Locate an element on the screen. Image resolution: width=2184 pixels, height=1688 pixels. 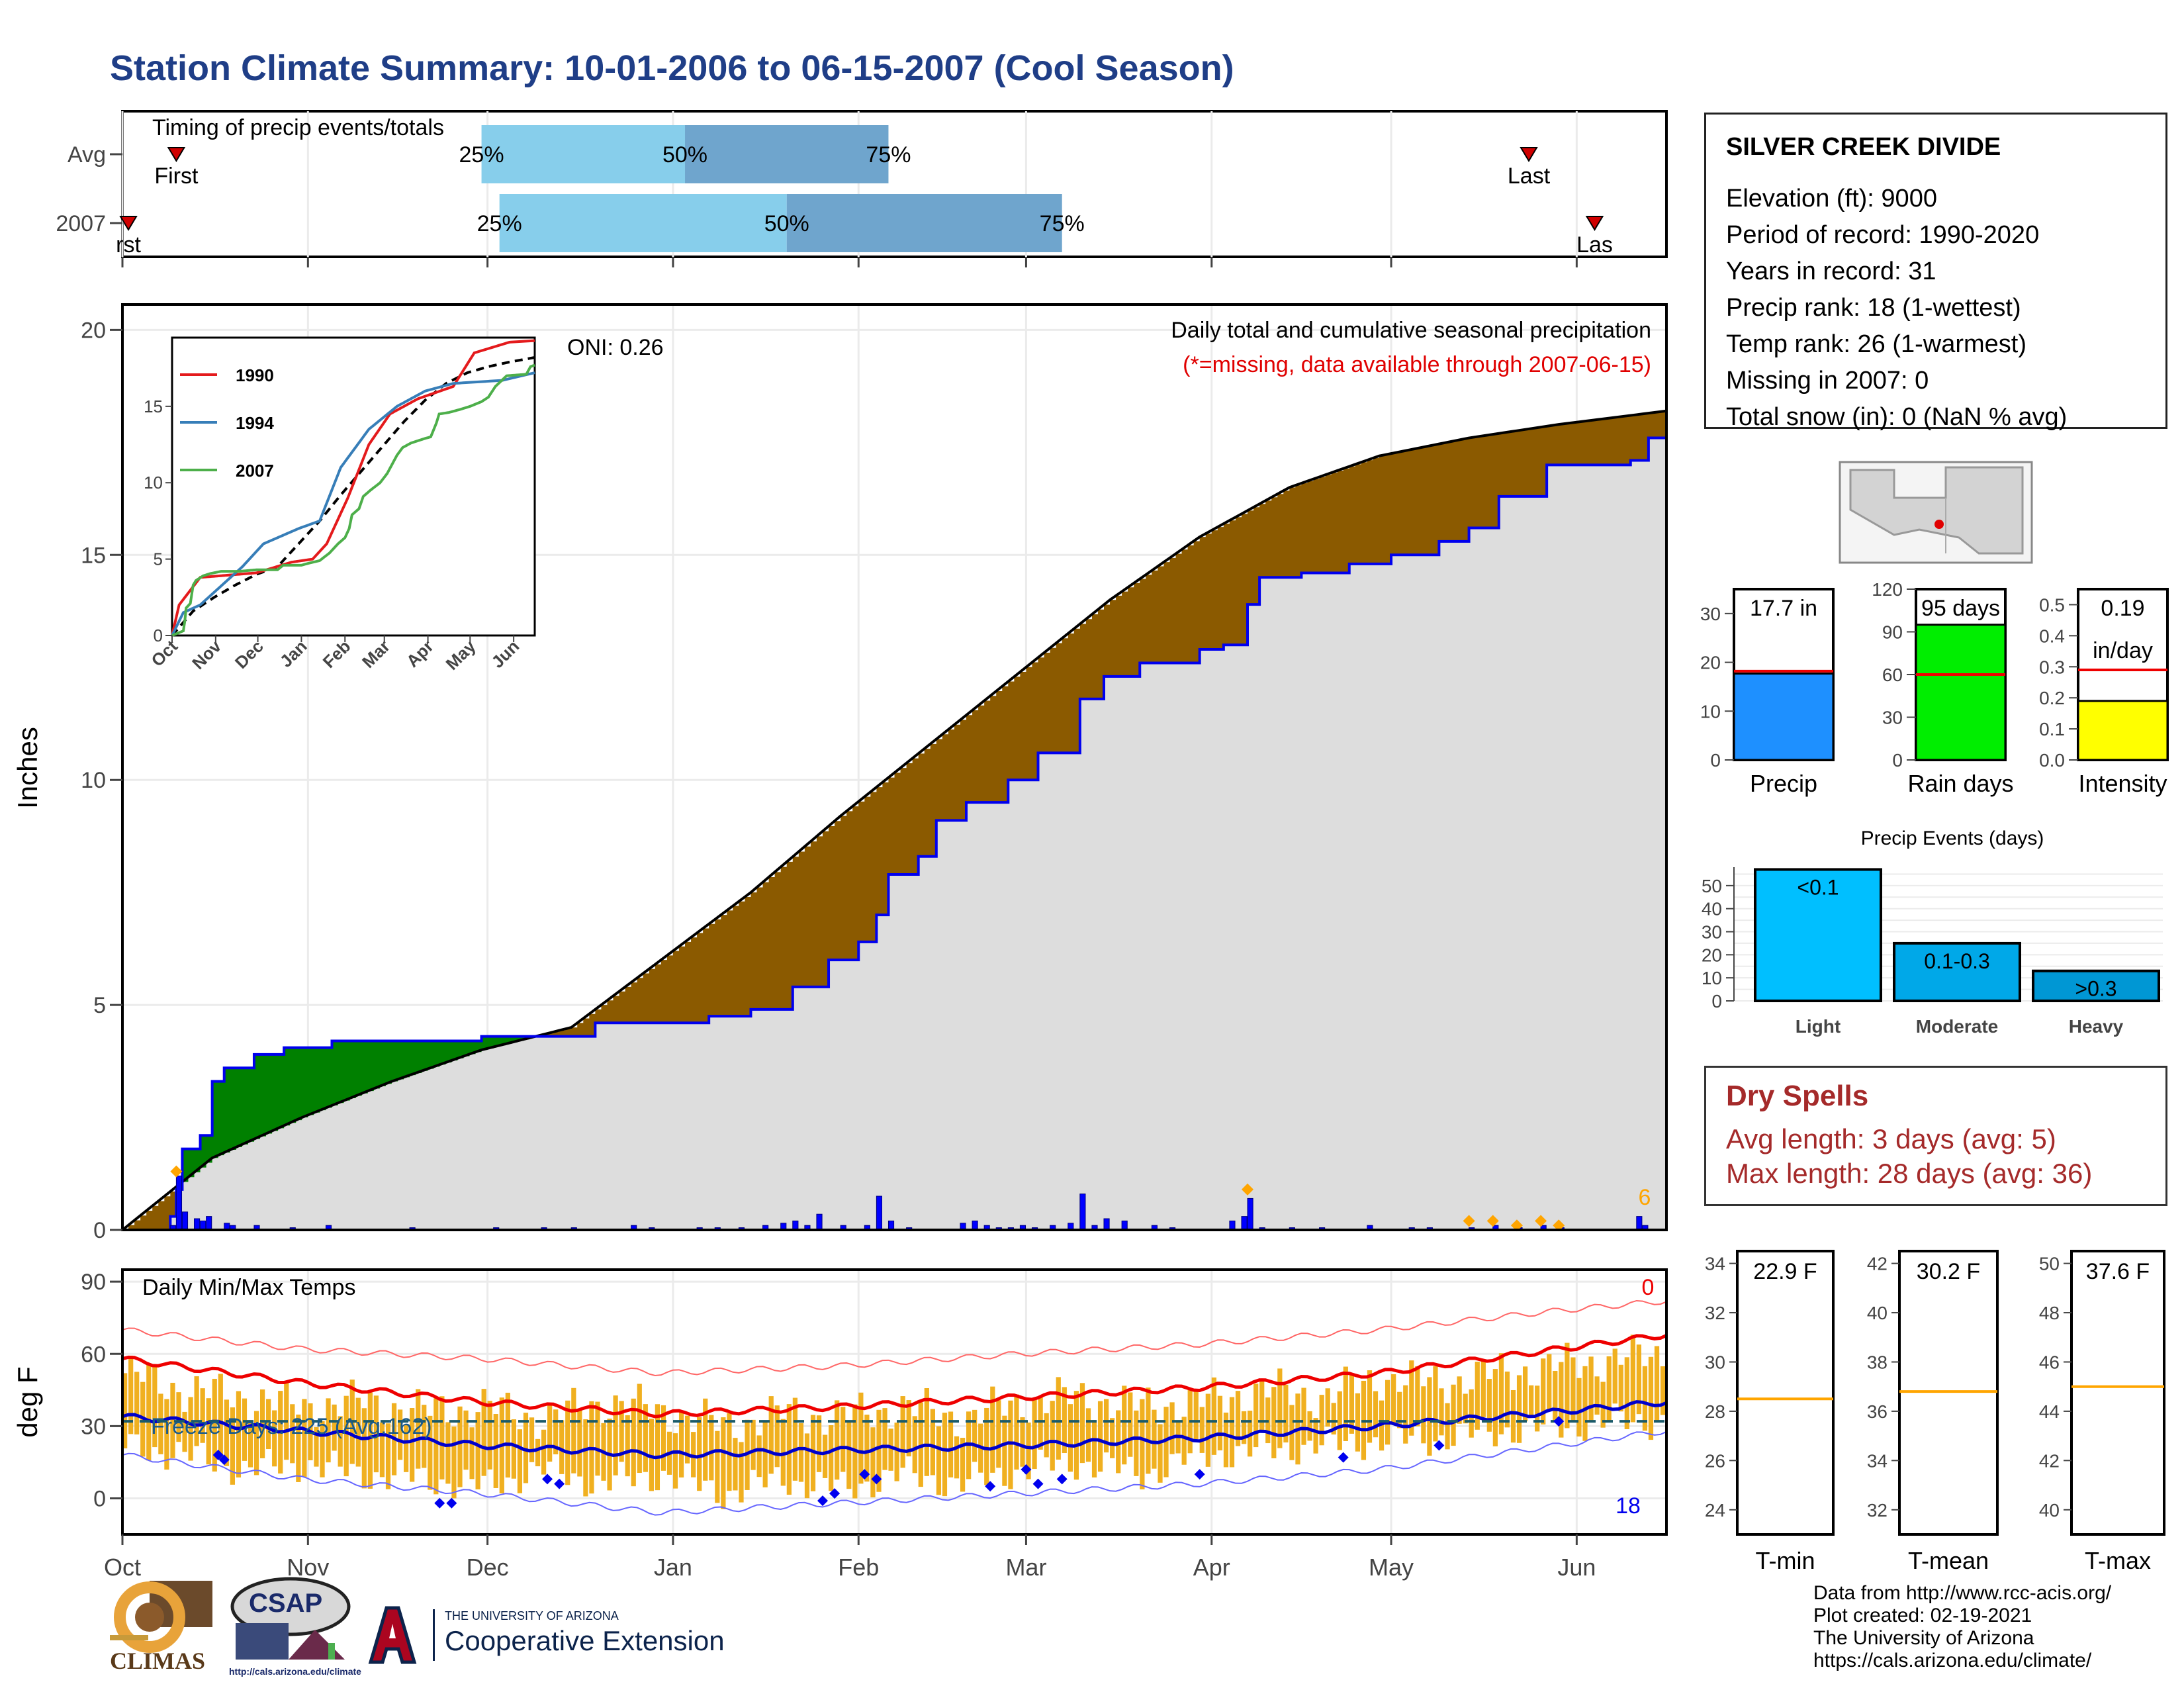
station-location-dot is located at coordinates (1939, 524).